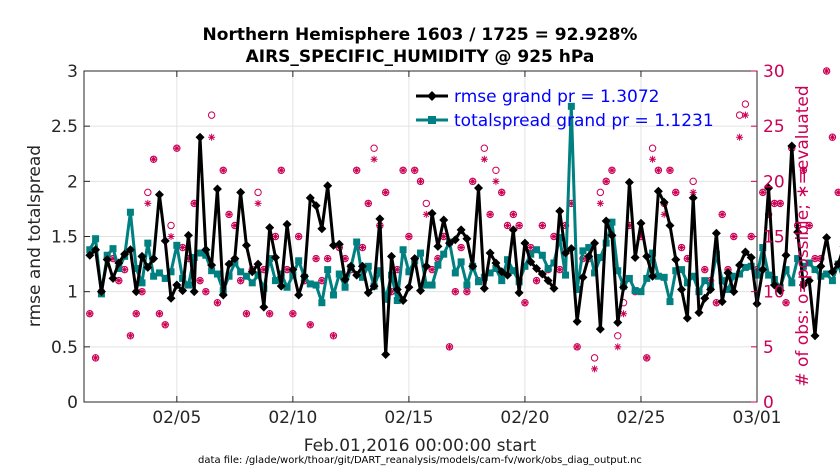  What do you see at coordinates (757, 418) in the screenshot?
I see `x-tick-label: 03/01` at bounding box center [757, 418].